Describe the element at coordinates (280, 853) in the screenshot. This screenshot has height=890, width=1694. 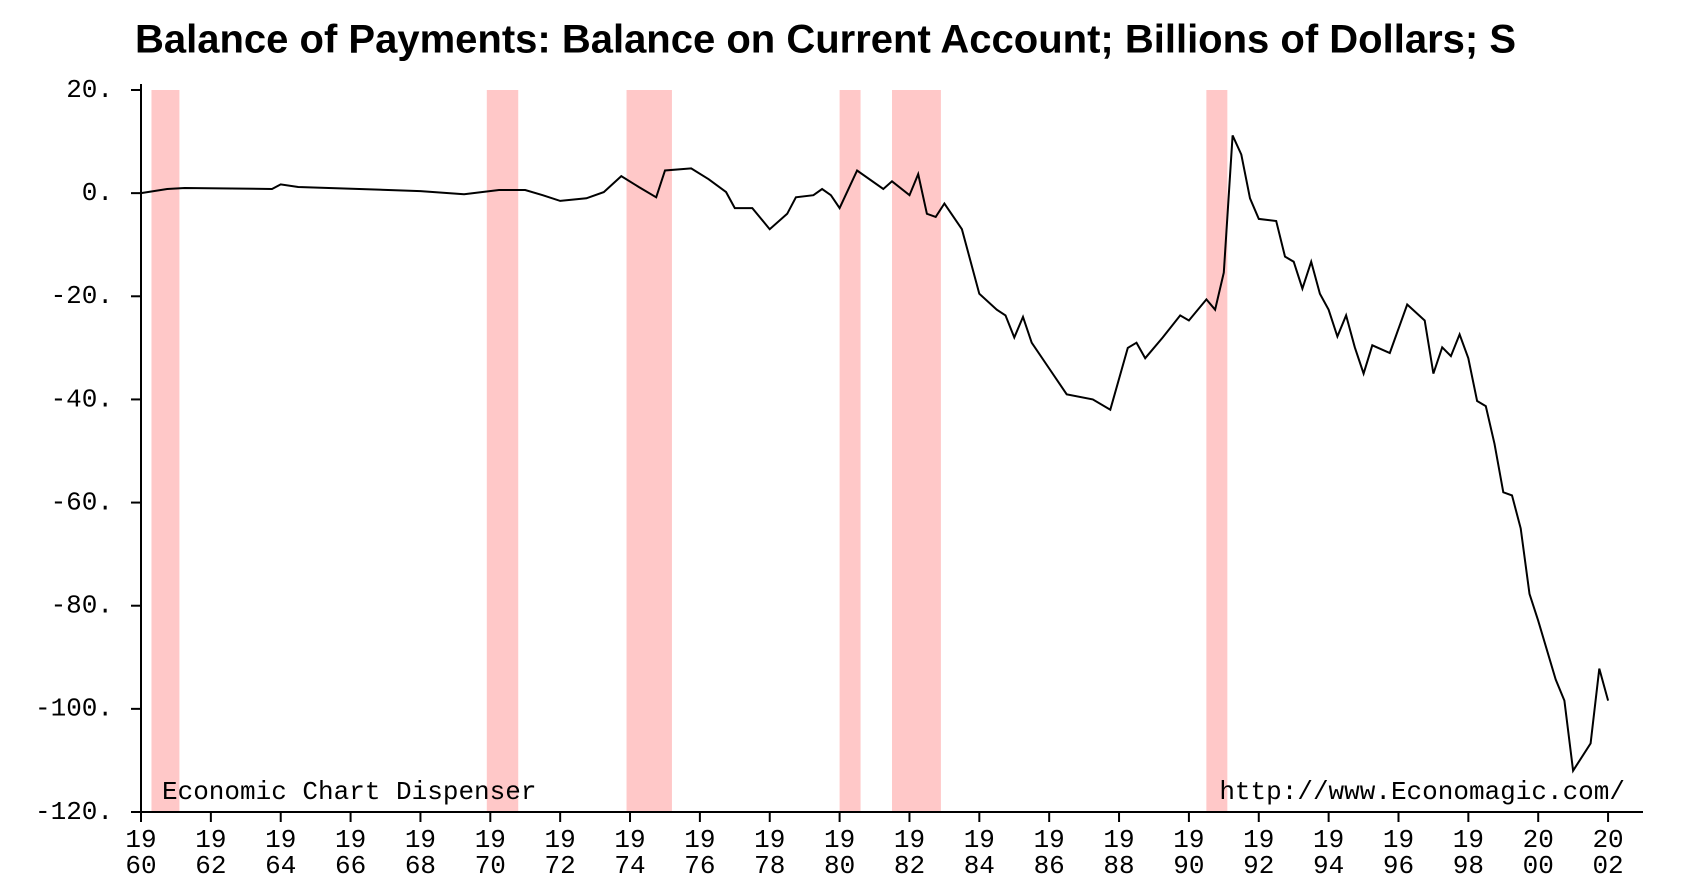
I see `x-tick-label: 19 64` at that location.